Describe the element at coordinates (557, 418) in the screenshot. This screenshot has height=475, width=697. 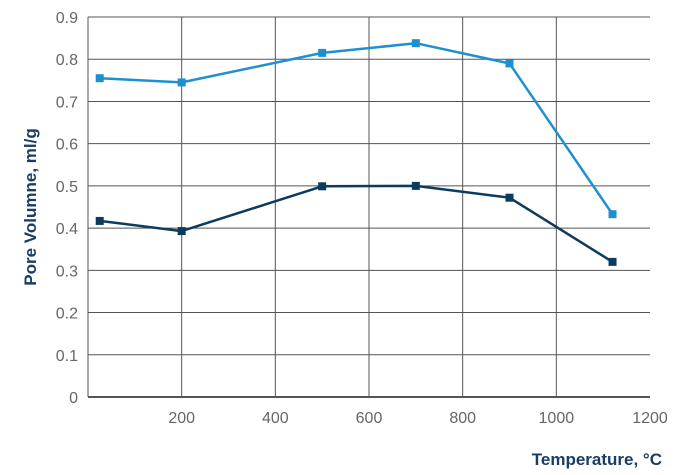
I see `x-tick-label: 1000` at that location.